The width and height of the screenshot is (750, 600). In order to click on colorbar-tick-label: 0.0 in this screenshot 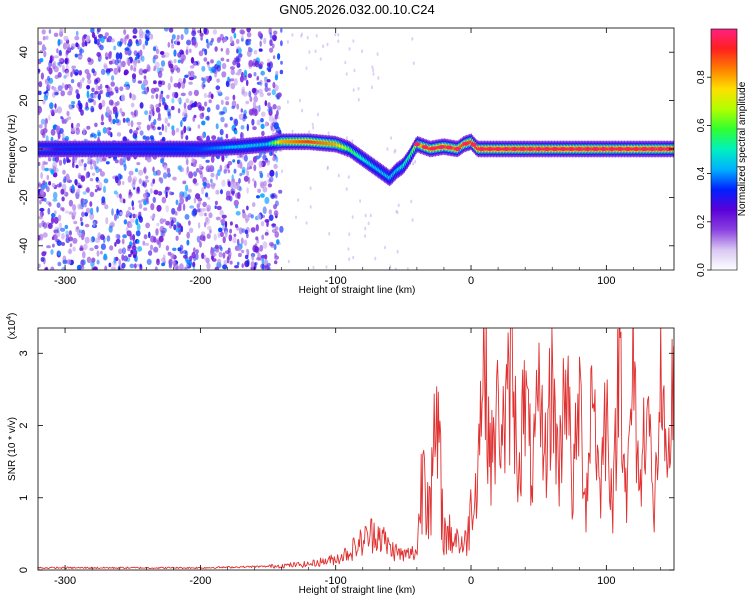, I will do `click(701, 270)`.